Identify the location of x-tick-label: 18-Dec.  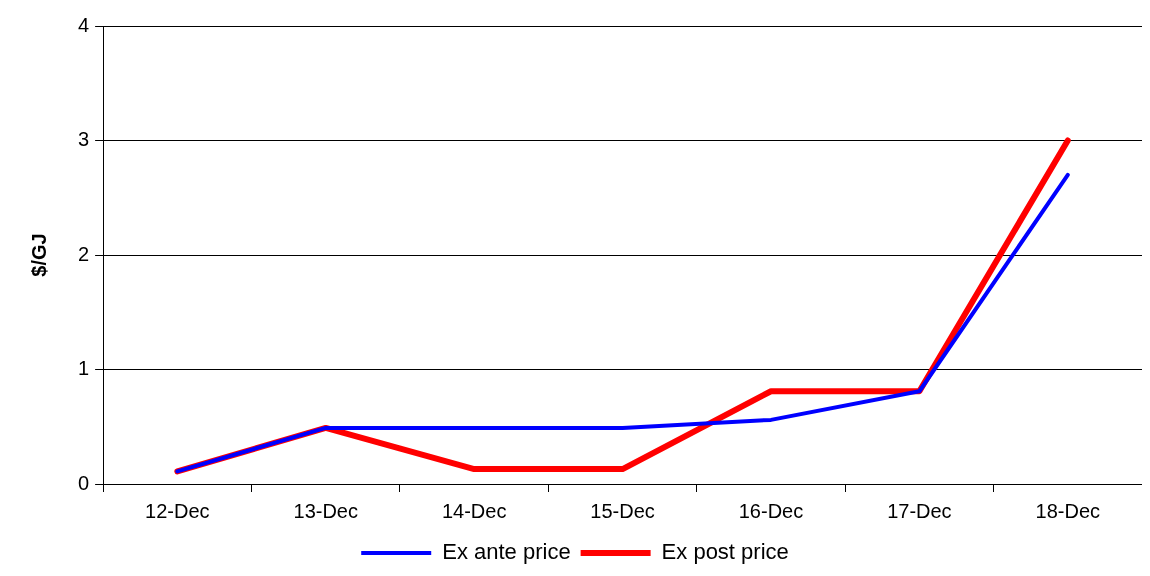
(1068, 510).